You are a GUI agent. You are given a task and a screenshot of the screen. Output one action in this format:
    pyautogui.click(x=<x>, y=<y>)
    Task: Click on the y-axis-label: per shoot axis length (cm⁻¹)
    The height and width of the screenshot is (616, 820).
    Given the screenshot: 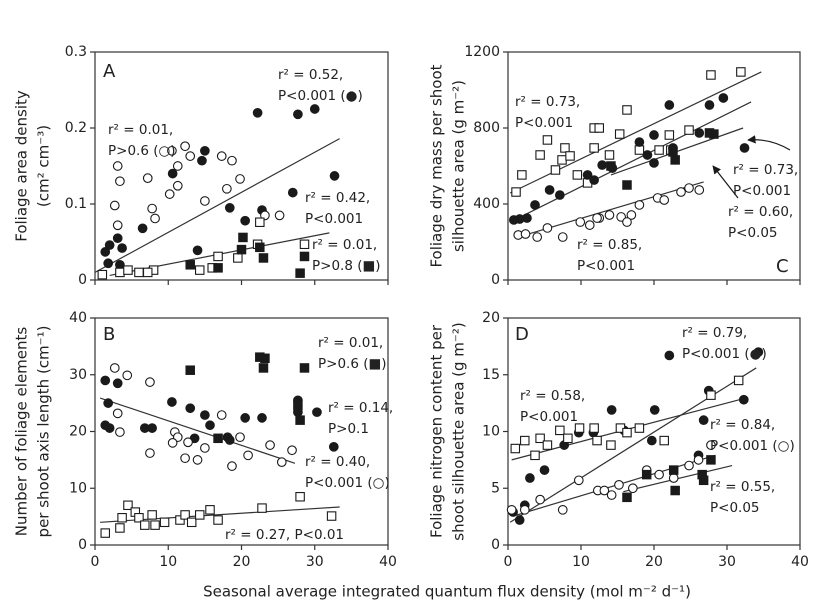 What is the action you would take?
    pyautogui.click(x=44, y=432)
    